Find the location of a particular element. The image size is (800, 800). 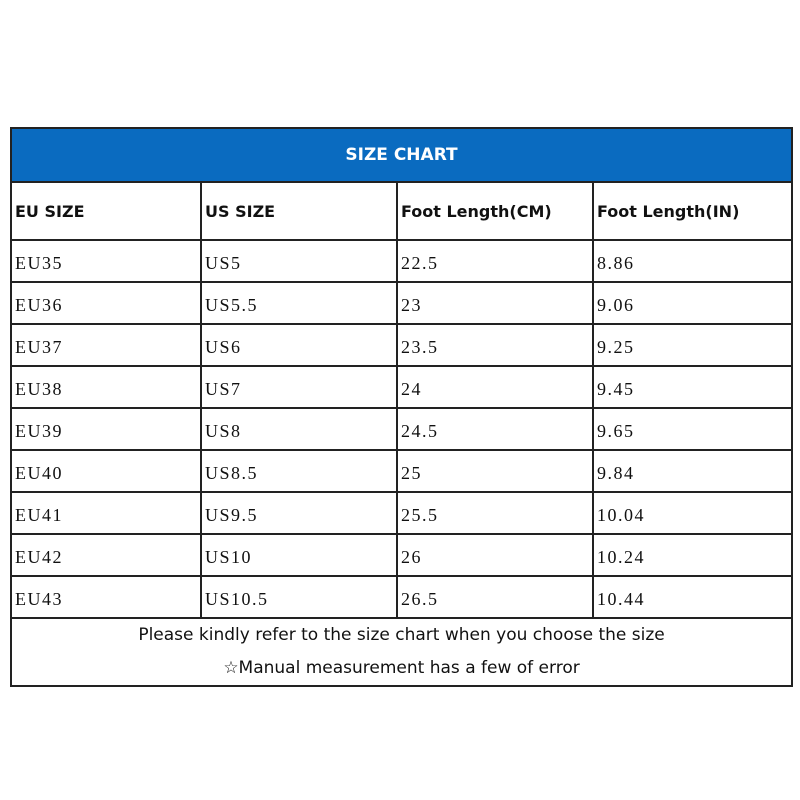

table-row: EU35 US5 22.5 8.86 is located at coordinates (402, 261).